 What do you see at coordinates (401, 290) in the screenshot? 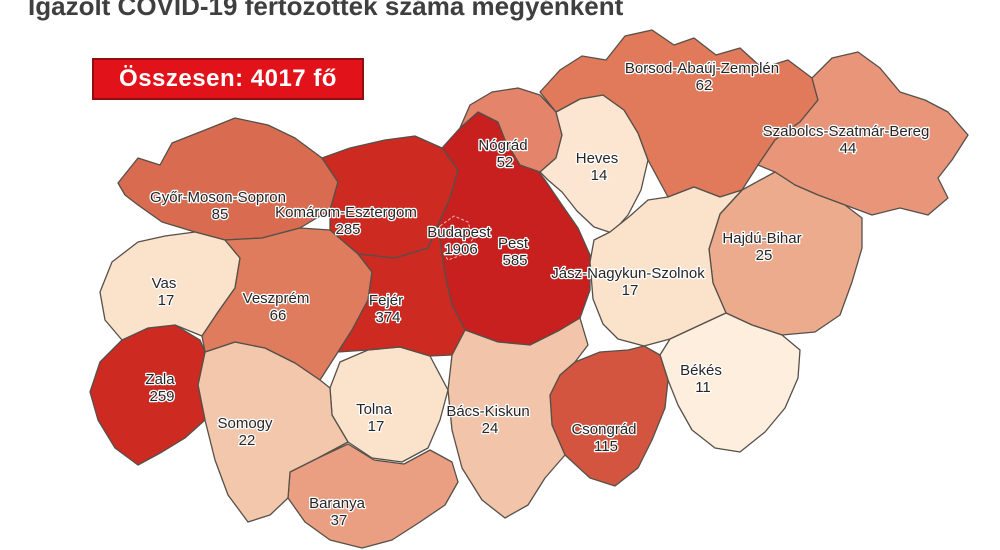
I see `county-fejer` at bounding box center [401, 290].